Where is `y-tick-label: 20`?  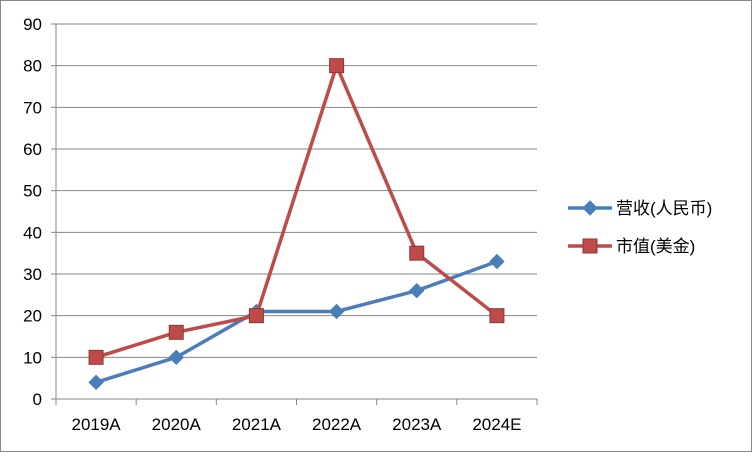
y-tick-label: 20 is located at coordinates (32, 316).